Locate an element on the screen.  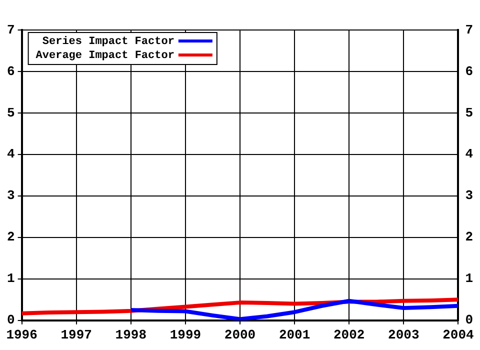
y-tick-label: 1 is located at coordinates (10, 278).